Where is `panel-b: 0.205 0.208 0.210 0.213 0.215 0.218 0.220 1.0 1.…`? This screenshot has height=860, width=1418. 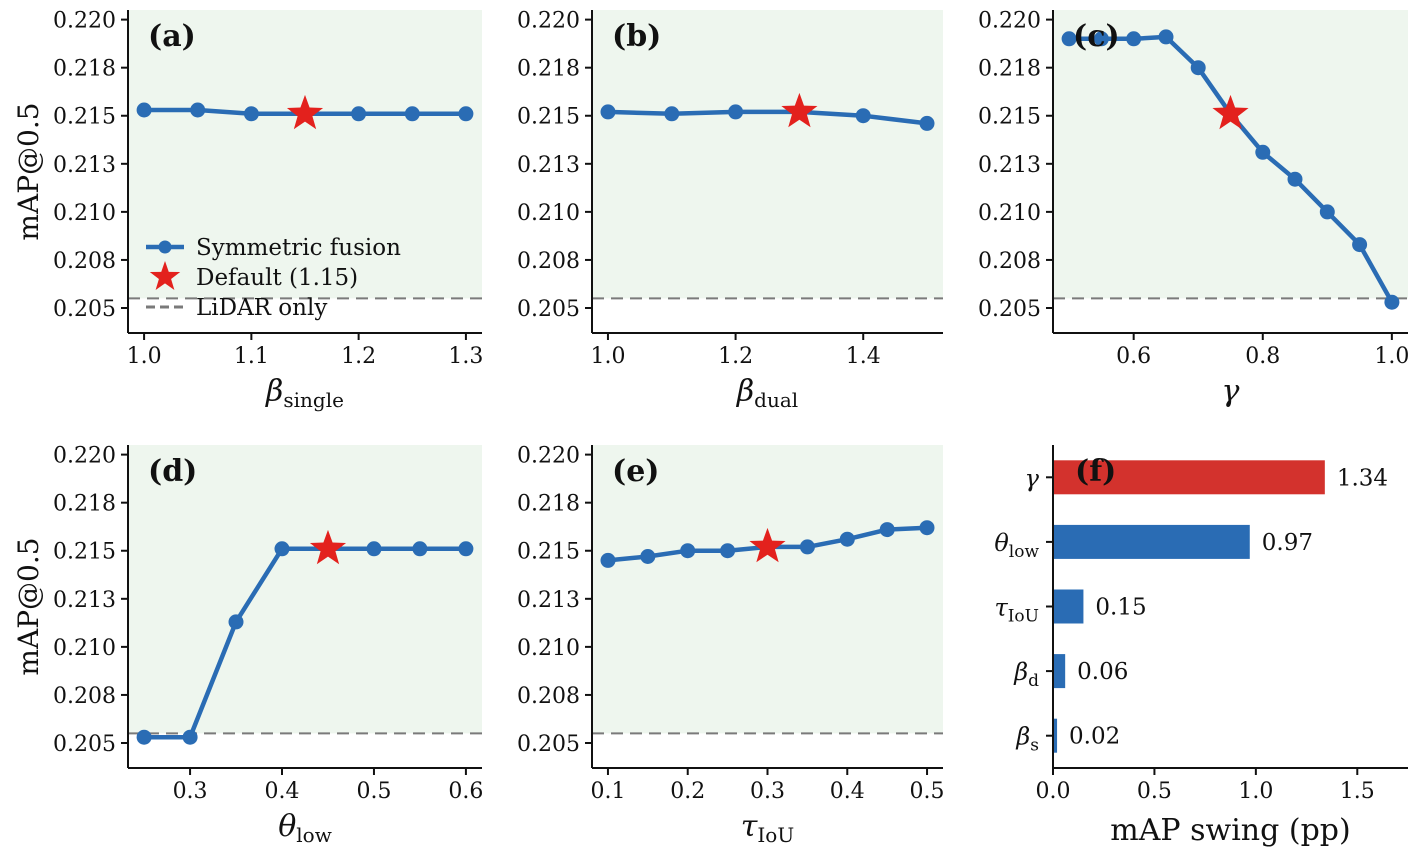
panel-b: 0.205 0.208 0.210 0.213 0.215 0.218 0.220 1.0 1.… is located at coordinates (730, 210).